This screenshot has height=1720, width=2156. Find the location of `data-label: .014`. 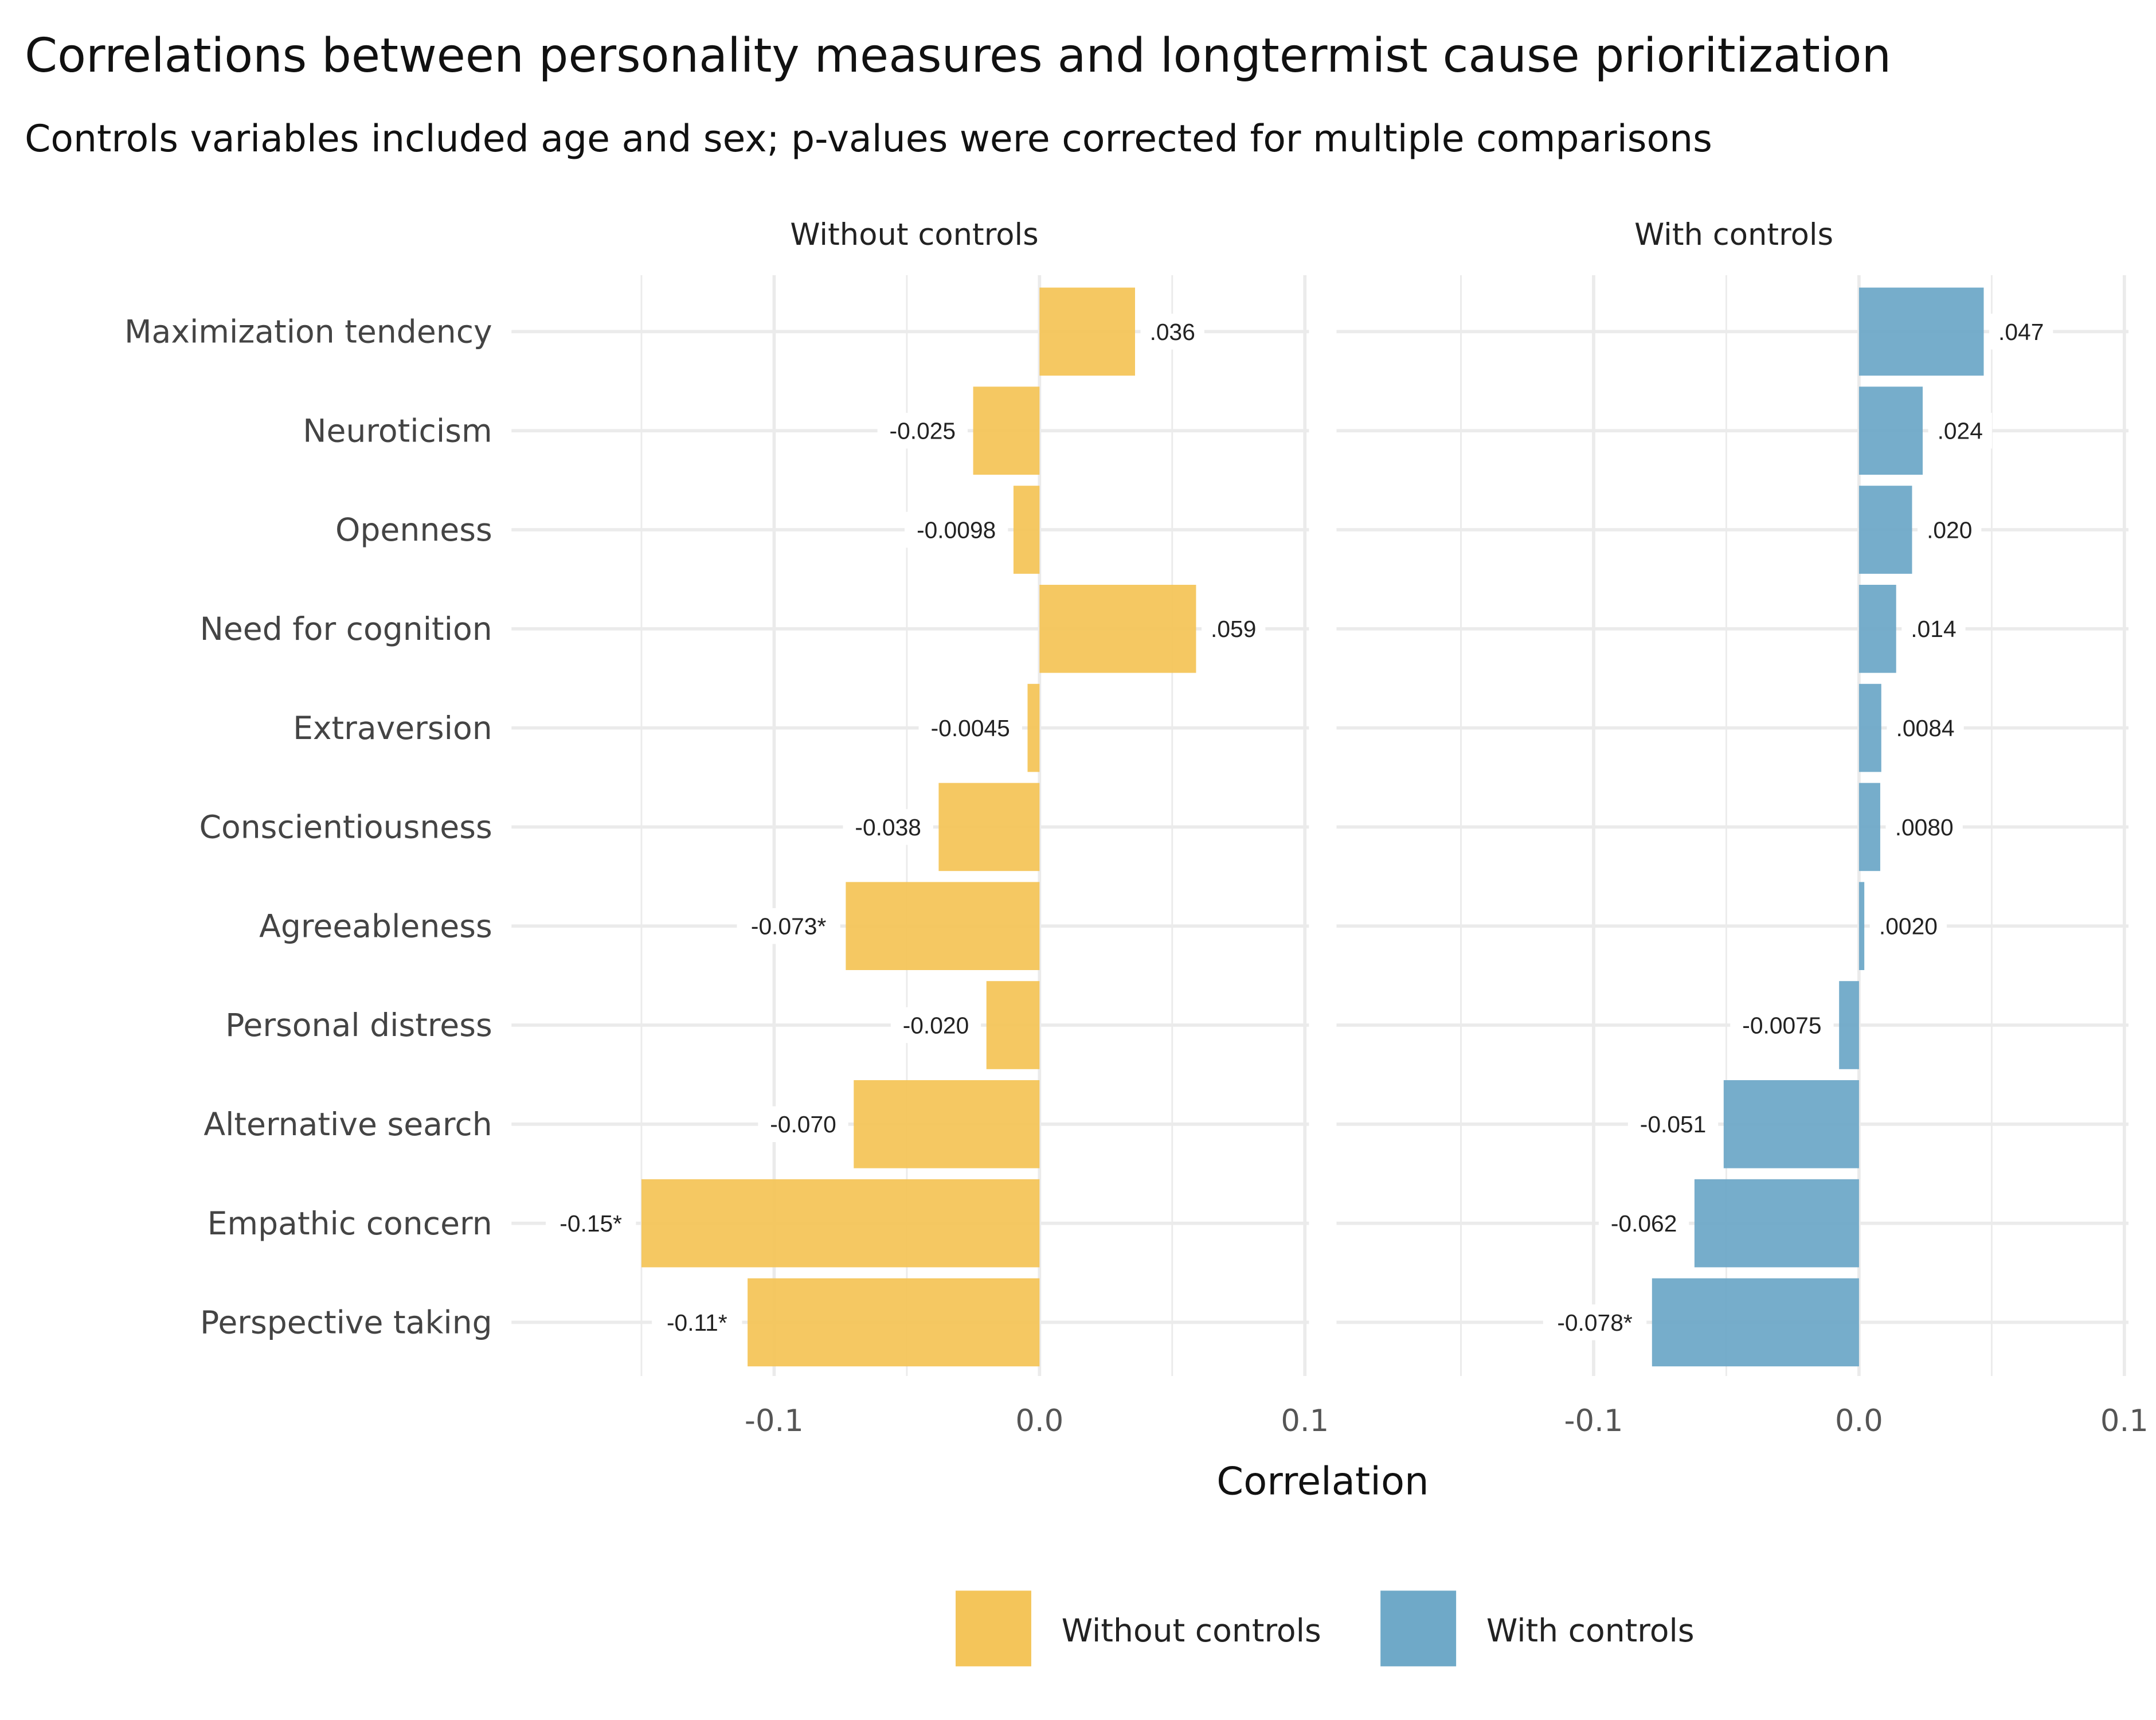

data-label: .014 is located at coordinates (1934, 629).